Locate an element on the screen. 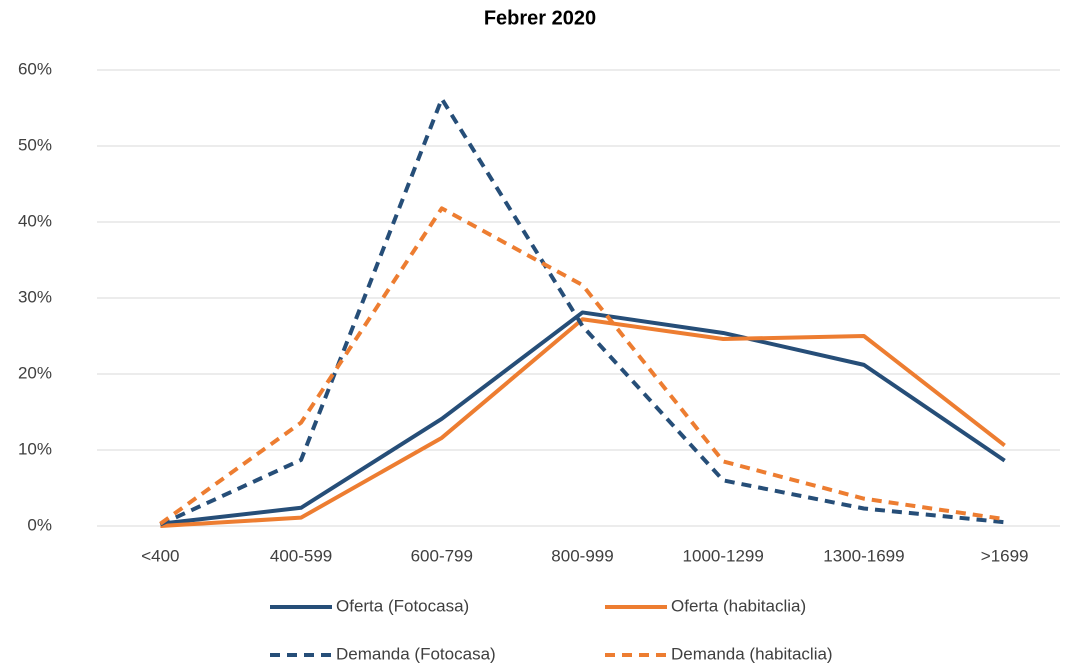 Image resolution: width=1079 pixels, height=669 pixels. x-tick-label: 800-999 is located at coordinates (582, 555).